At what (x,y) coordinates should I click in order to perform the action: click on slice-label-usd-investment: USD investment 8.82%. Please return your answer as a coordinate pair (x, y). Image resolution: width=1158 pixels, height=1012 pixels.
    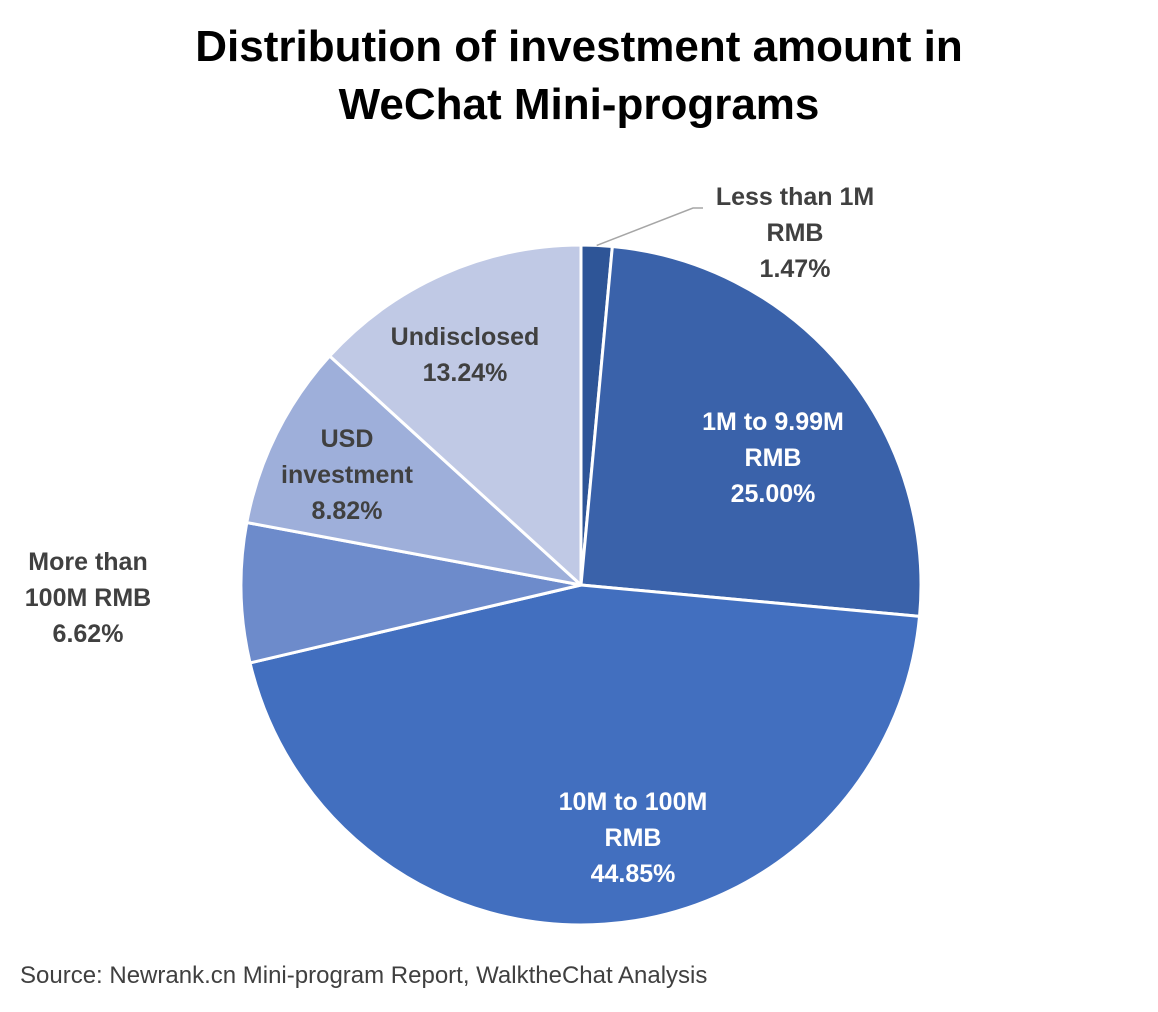
    Looking at the image, I should click on (347, 475).